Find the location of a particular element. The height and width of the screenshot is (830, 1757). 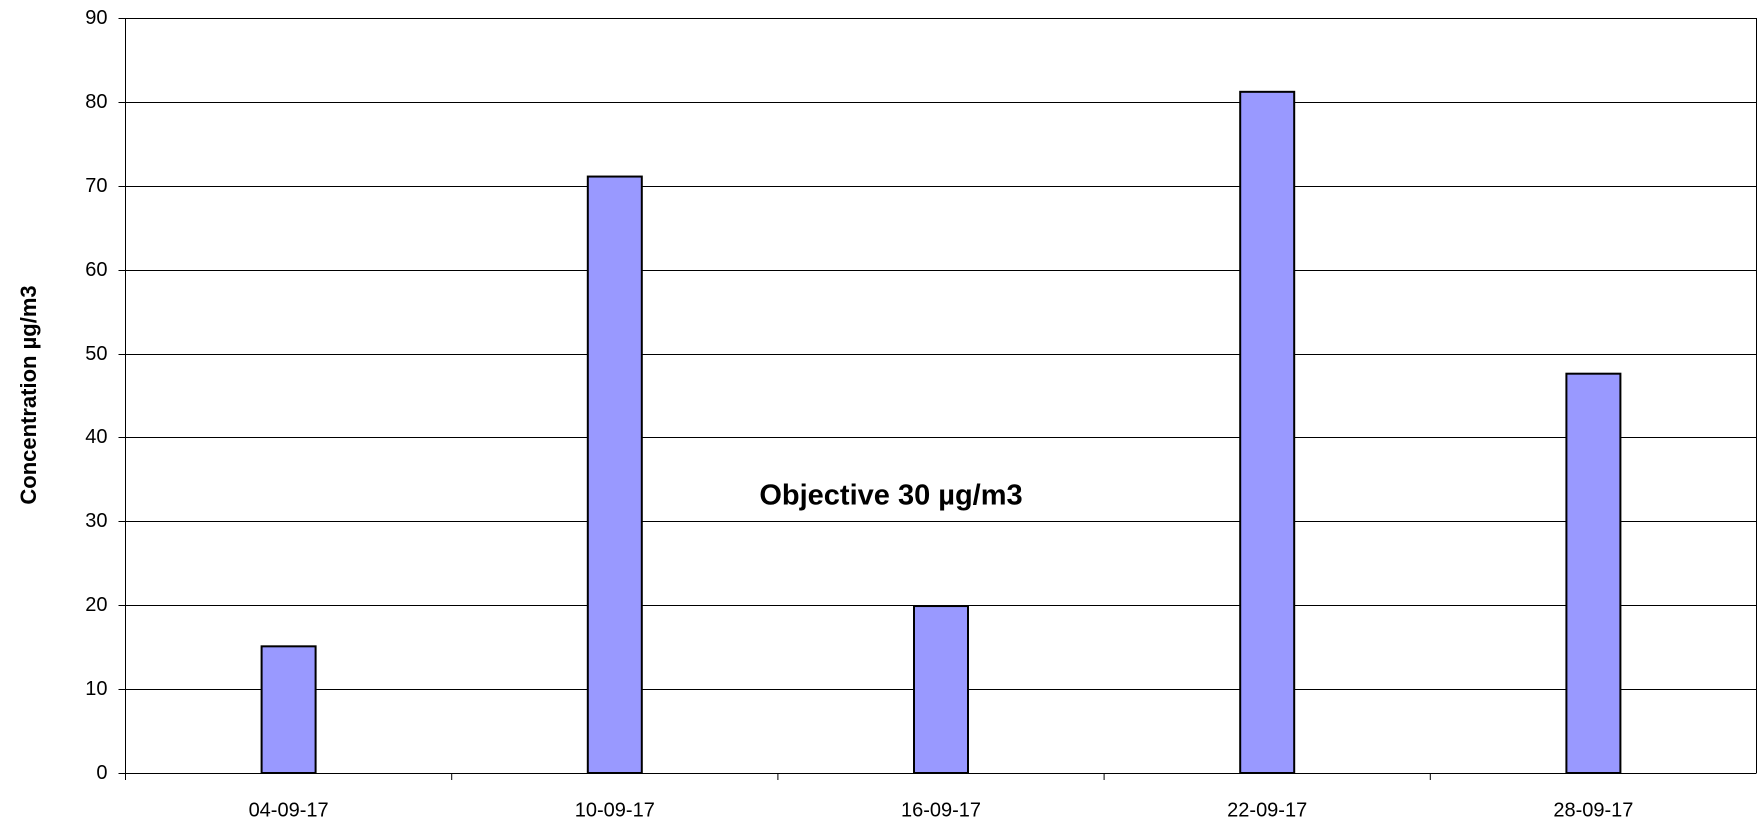

y-tick-label: 40 is located at coordinates (96, 437).